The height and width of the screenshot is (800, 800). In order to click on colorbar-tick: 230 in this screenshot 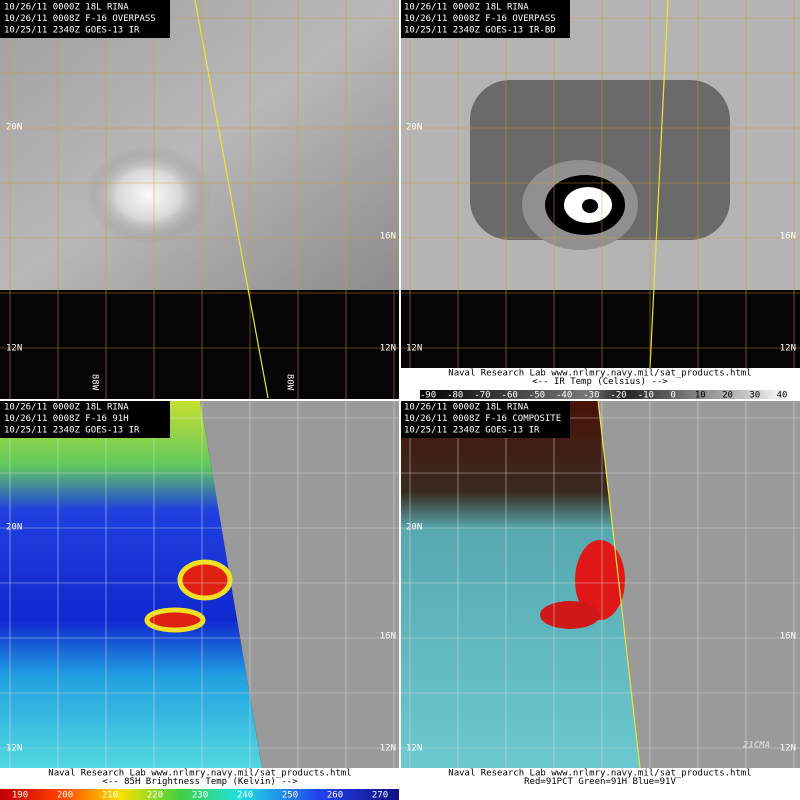, I will do `click(200, 795)`.